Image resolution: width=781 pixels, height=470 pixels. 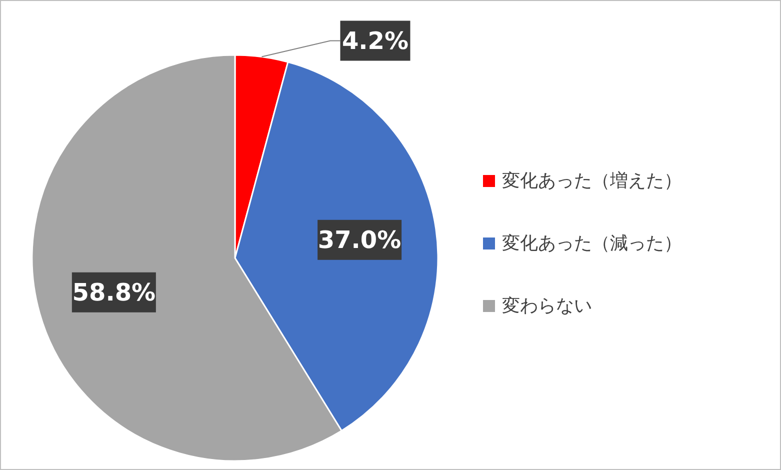 What do you see at coordinates (592, 243) in the screenshot?
I see `legend-label: 変化あった（減った）` at bounding box center [592, 243].